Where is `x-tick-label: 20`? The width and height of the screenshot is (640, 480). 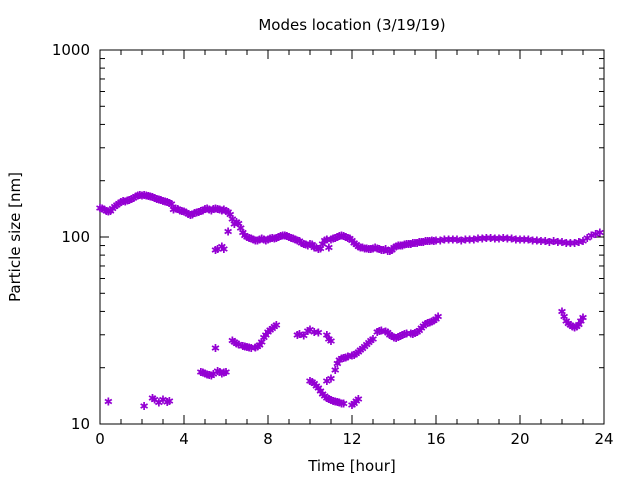 x-tick-label: 20 is located at coordinates (519, 439).